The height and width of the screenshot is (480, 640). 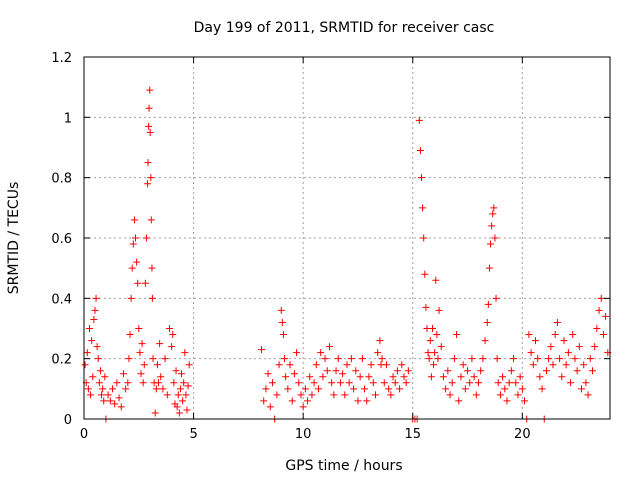 I want to click on x-tick-label: 10, so click(x=303, y=434).